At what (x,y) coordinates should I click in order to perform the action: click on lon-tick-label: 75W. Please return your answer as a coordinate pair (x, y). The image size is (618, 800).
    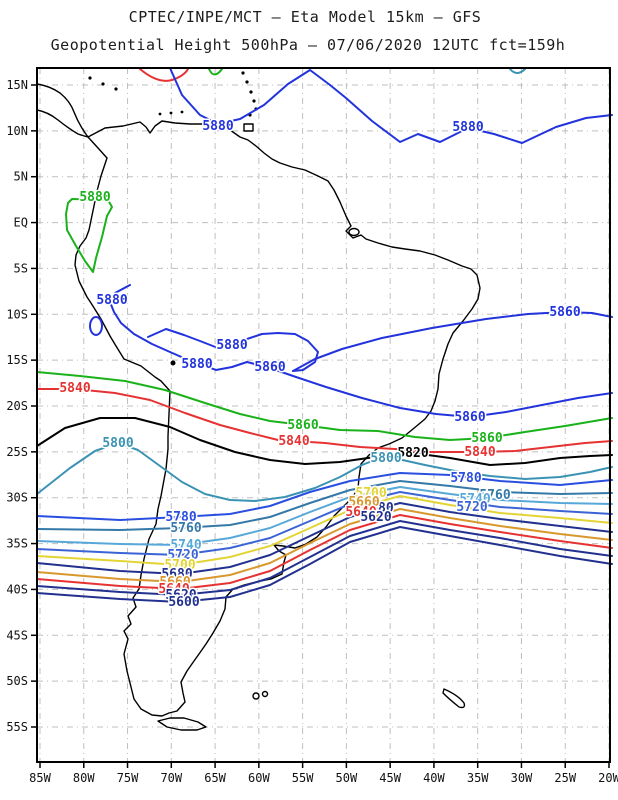
    Looking at the image, I should click on (128, 778).